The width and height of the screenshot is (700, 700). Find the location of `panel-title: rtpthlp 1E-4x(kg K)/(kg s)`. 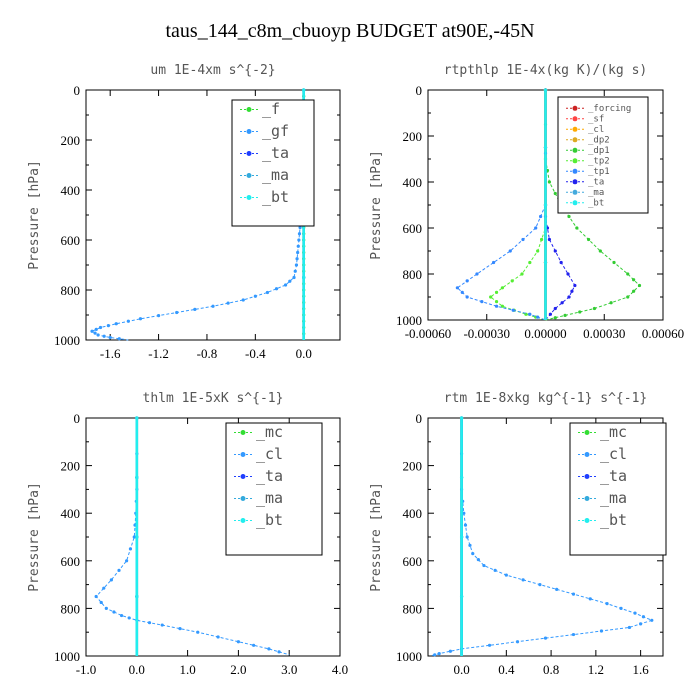

panel-title: rtpthlp 1E-4x(kg K)/(kg s) is located at coordinates (546, 70).